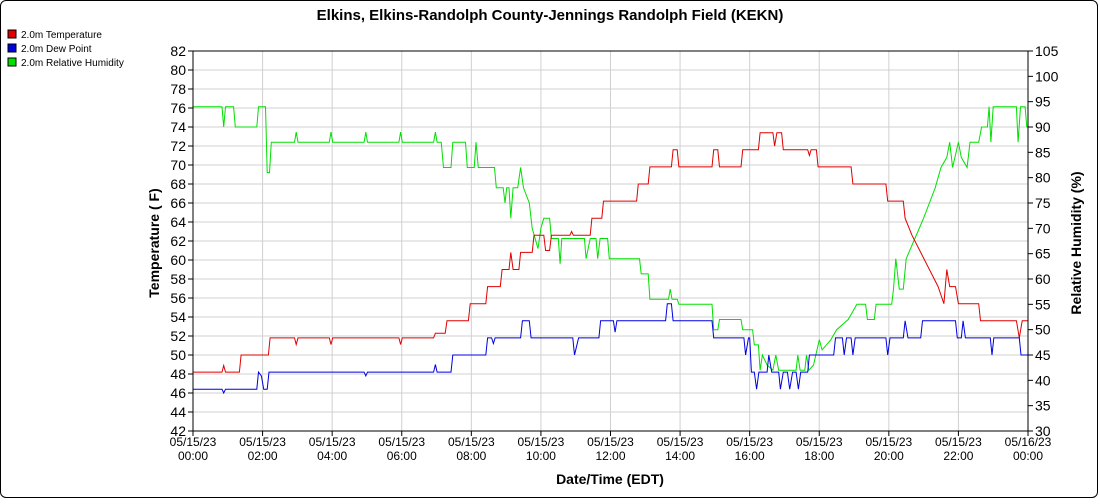  Describe the element at coordinates (889, 456) in the screenshot. I see `x-tick-time-label: 20:00` at that location.